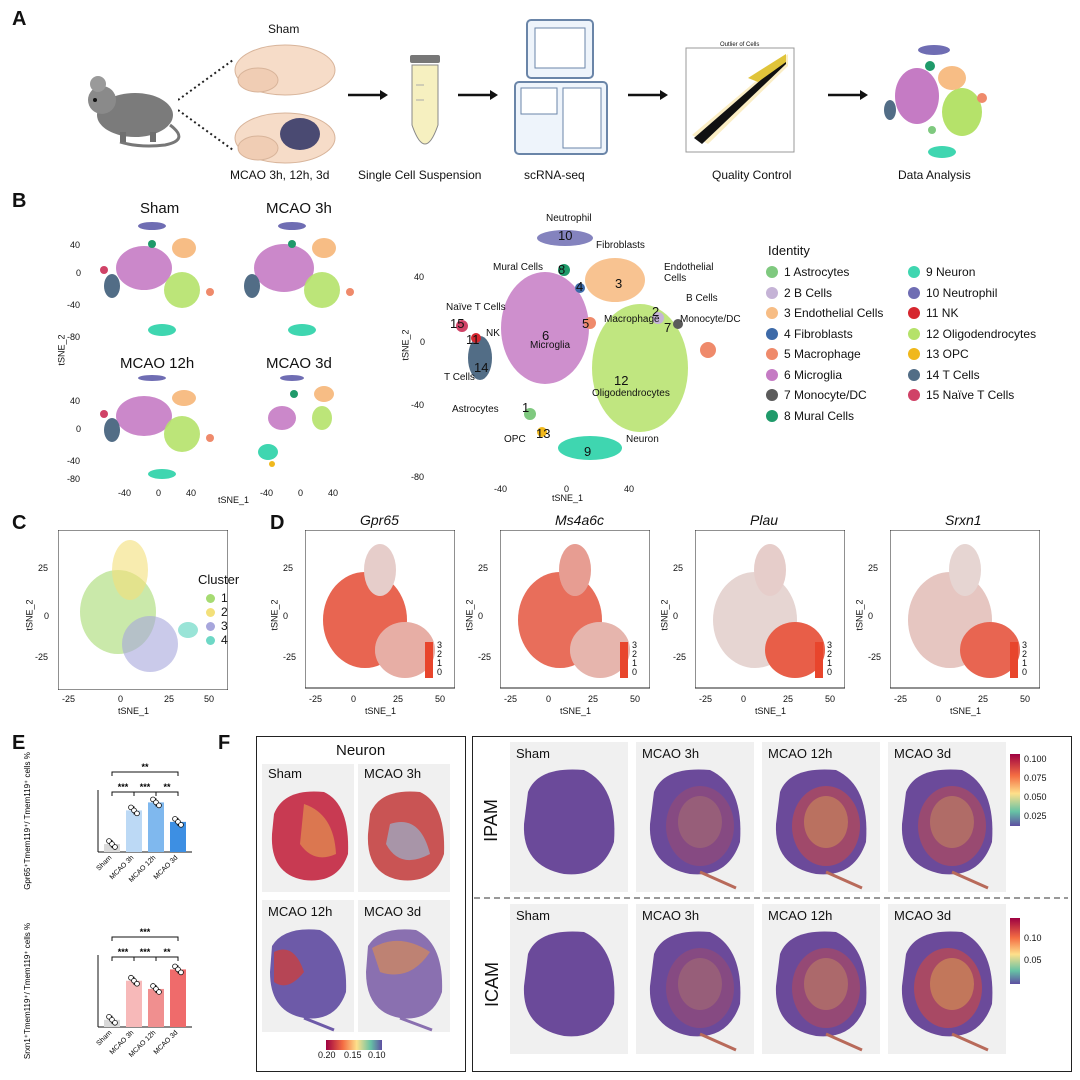 Image resolution: width=1080 pixels, height=1080 pixels. I want to click on step1-label: Single Cell Suspension, so click(420, 175).